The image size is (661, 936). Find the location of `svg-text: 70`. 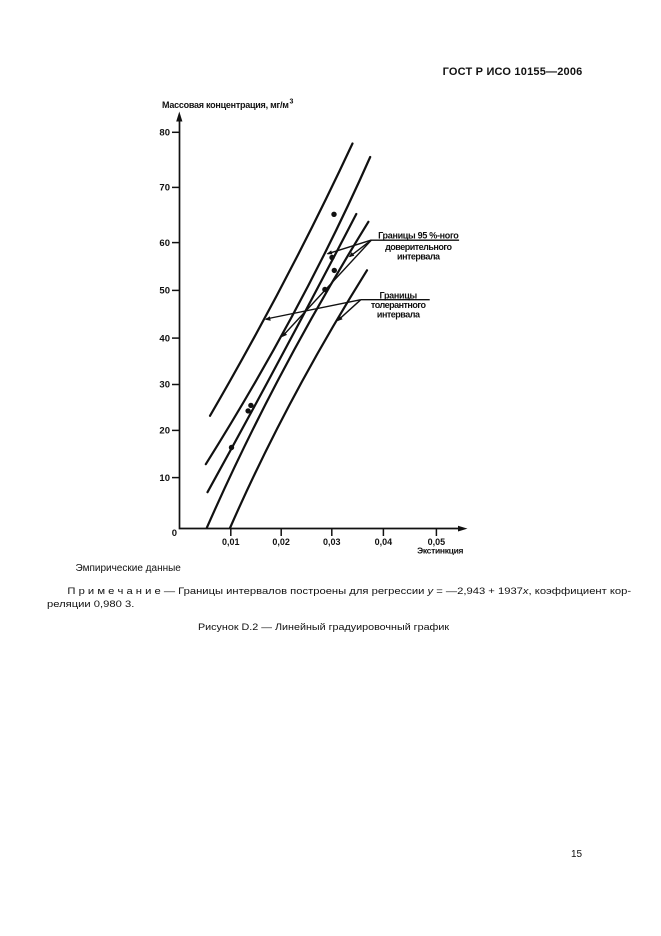

svg-text: 70 is located at coordinates (164, 188).